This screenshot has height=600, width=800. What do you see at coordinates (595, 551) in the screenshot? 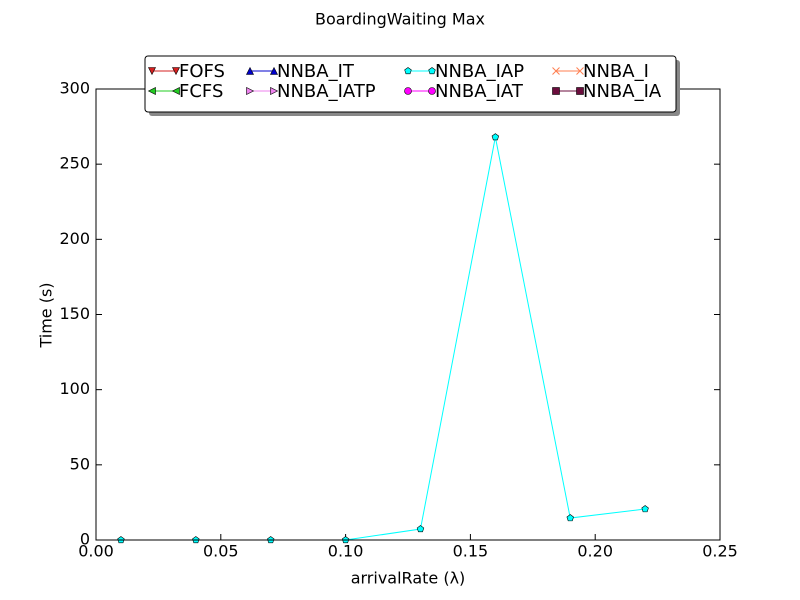
I see `x-tick-label: 0.20` at bounding box center [595, 551].